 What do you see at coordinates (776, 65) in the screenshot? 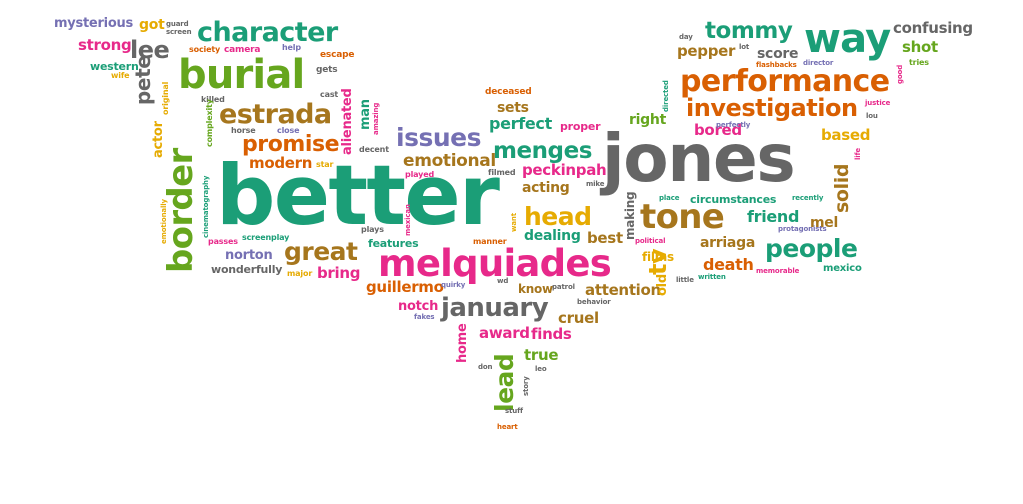
I see `word-flashbacks: flashbacks` at bounding box center [776, 65].